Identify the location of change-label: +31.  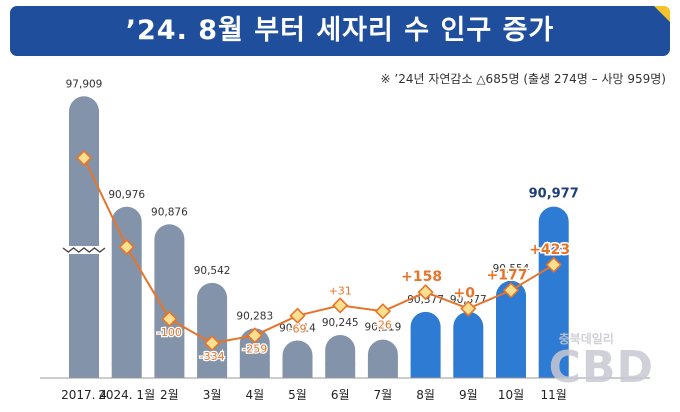
(340, 290).